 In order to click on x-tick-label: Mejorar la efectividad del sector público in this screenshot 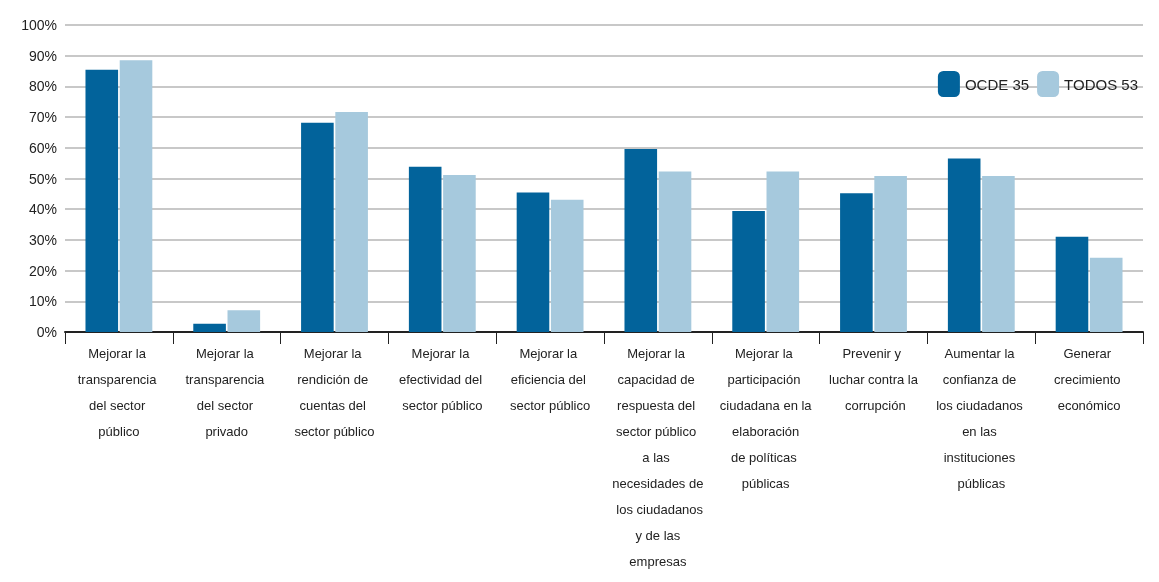, I will do `click(442, 379)`.